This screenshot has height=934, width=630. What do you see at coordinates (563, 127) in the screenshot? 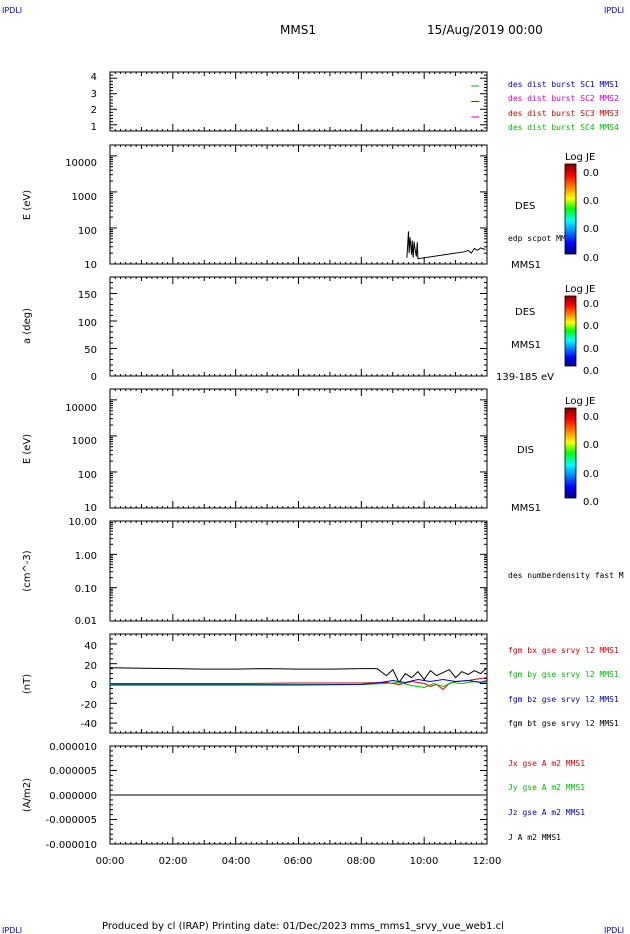
I see `p1-legend-sc4: des dist burst SC4 MMS4` at bounding box center [563, 127].